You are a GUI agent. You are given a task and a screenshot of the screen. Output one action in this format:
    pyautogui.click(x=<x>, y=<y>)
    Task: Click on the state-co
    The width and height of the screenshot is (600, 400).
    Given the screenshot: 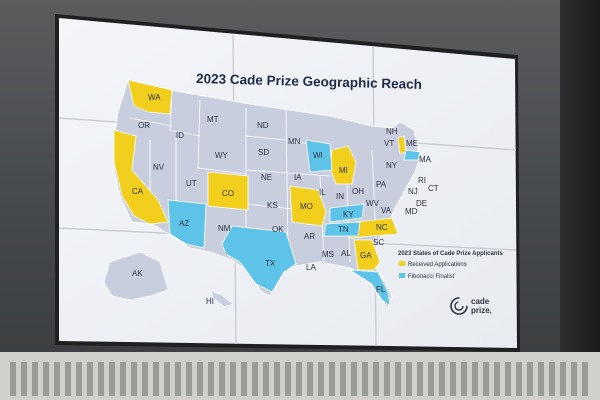 What is the action you would take?
    pyautogui.click(x=228, y=191)
    